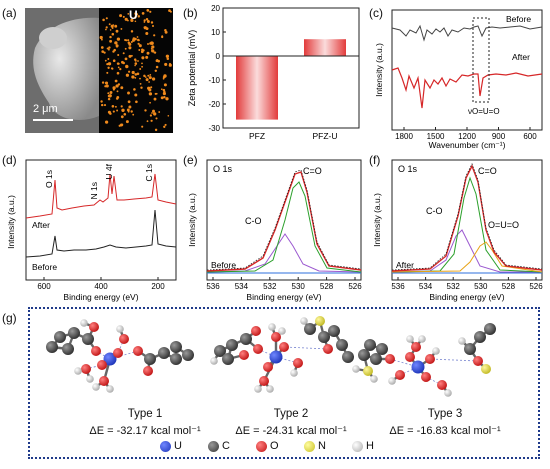  Describe the element at coordinates (324, 136) in the screenshot. I see `x-category-label: PFZ-U` at that location.